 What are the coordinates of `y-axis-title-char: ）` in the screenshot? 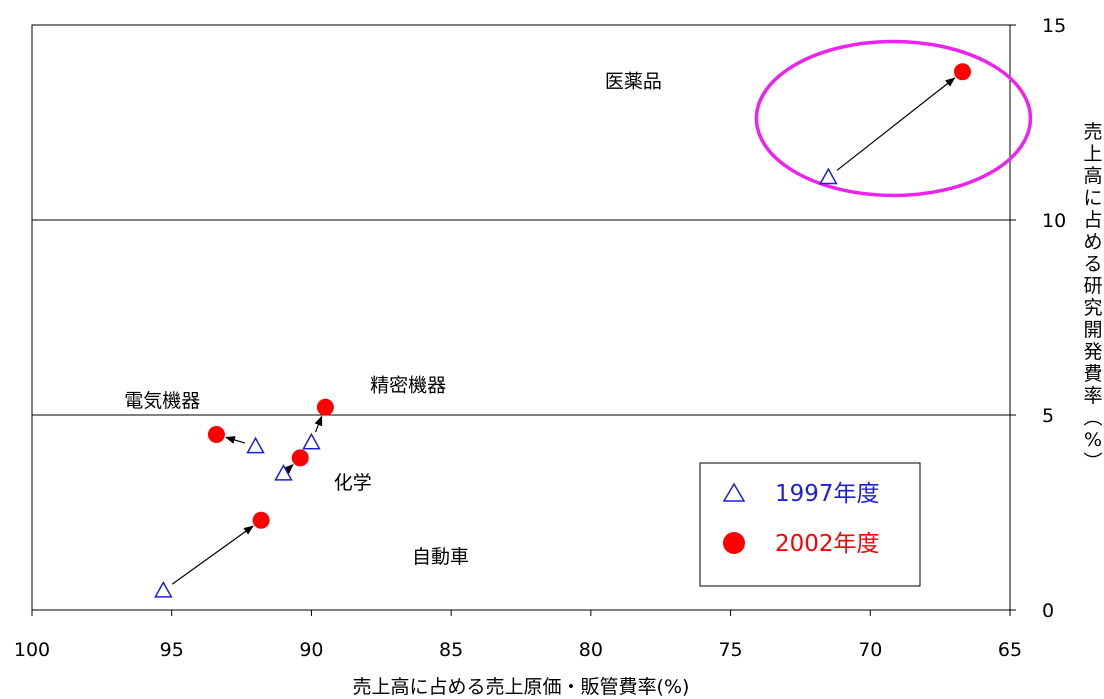 It's located at (1092, 460).